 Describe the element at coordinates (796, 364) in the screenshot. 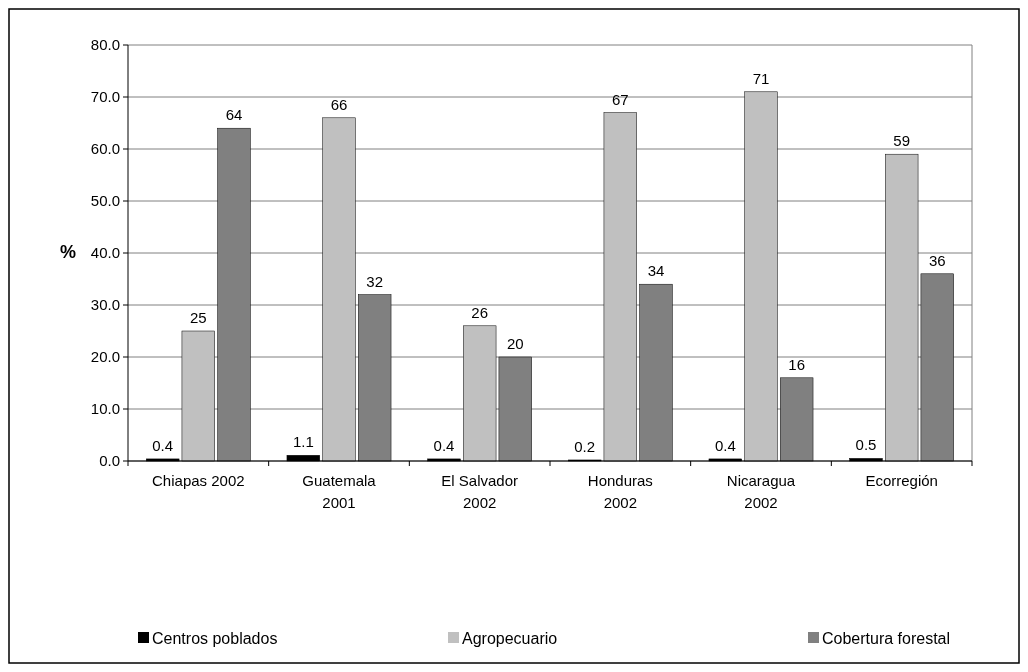

I see `data-label: 16` at that location.